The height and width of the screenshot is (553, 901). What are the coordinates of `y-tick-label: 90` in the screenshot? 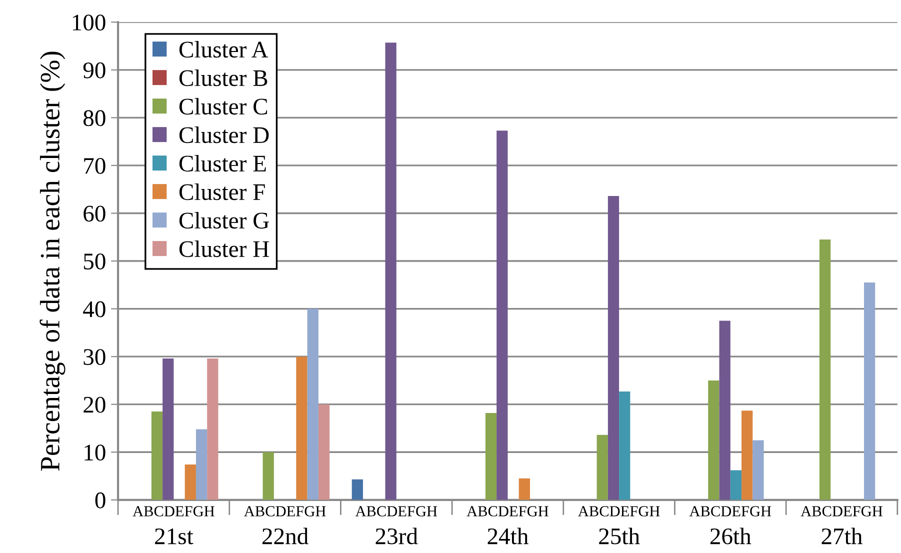 It's located at (94, 70).